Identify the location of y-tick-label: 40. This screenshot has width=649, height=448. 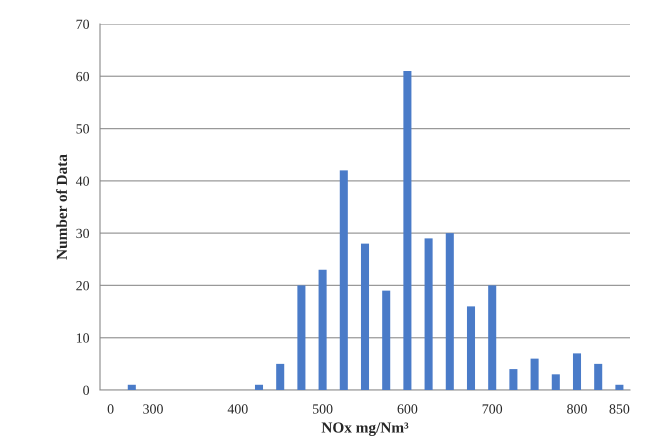
(83, 181).